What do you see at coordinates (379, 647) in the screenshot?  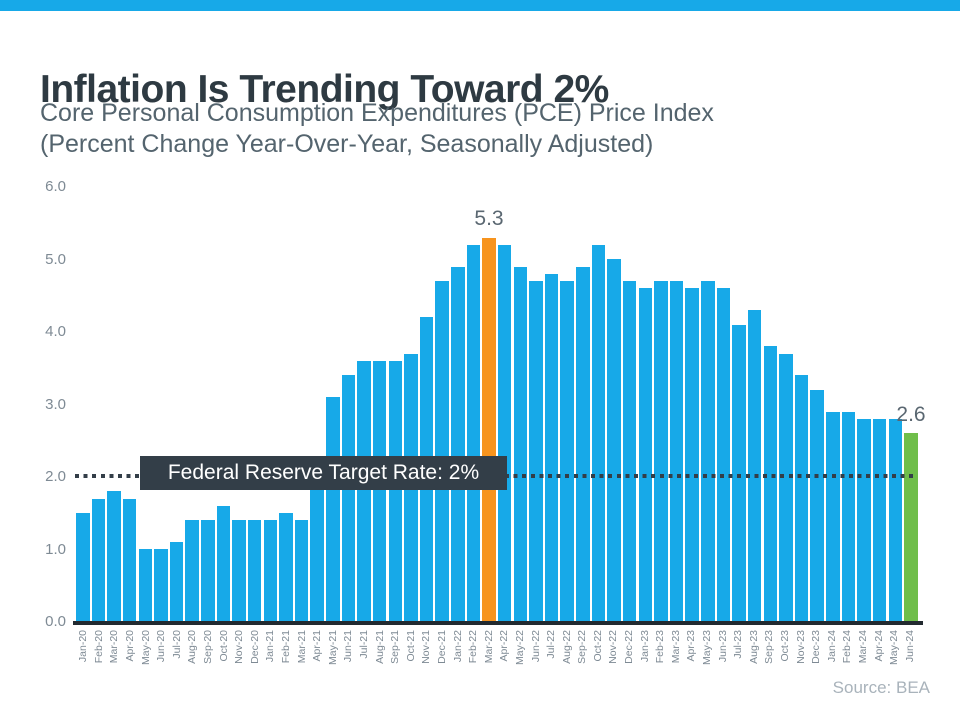 I see `x-tick-label: Aug-21` at bounding box center [379, 647].